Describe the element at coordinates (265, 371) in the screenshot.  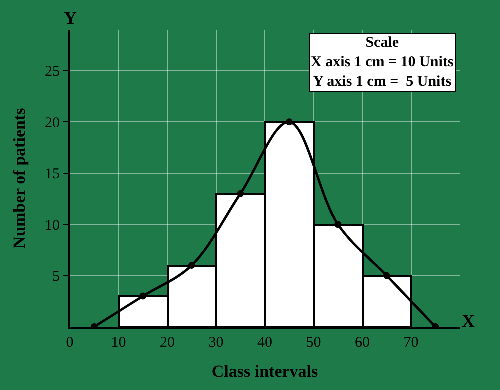
I see `x-axis-title: Class intervals` at that location.